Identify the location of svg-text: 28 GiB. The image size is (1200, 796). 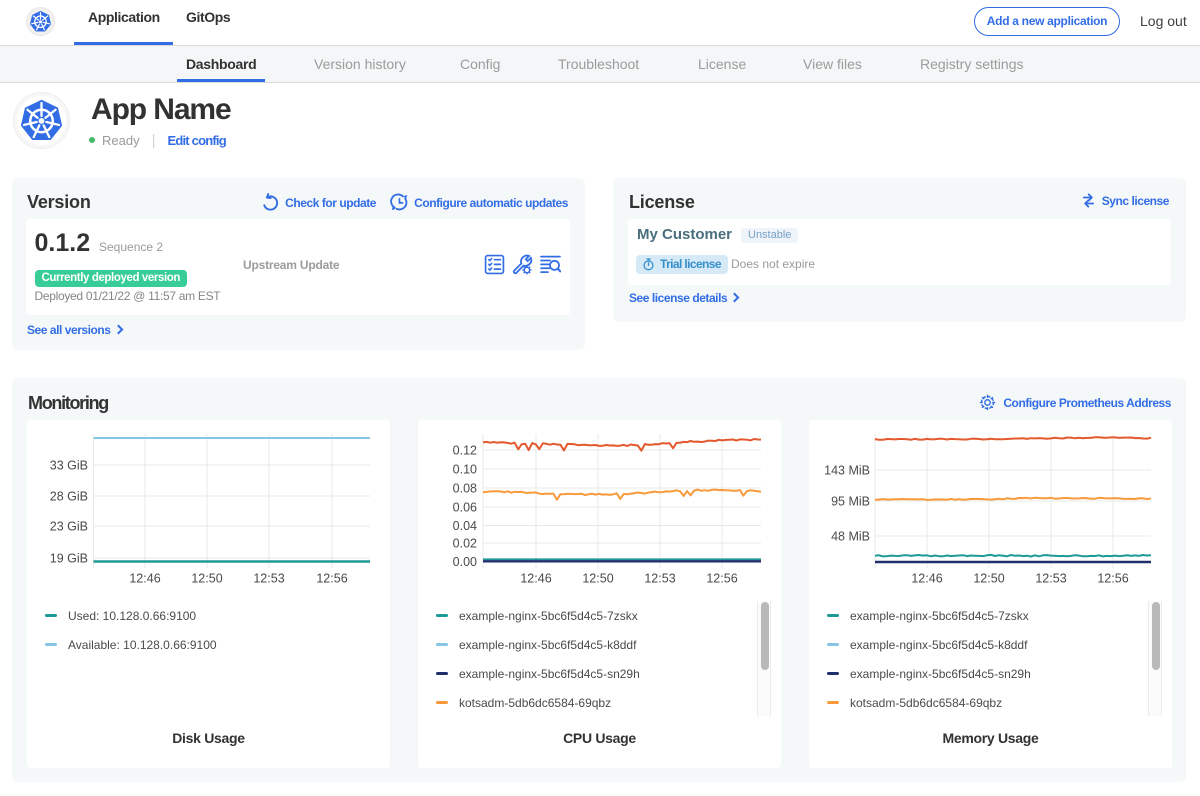
(69, 497).